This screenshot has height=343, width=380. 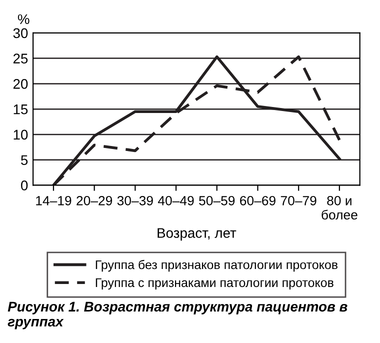 What do you see at coordinates (54, 201) in the screenshot?
I see `x-tick-label: 14–19` at bounding box center [54, 201].